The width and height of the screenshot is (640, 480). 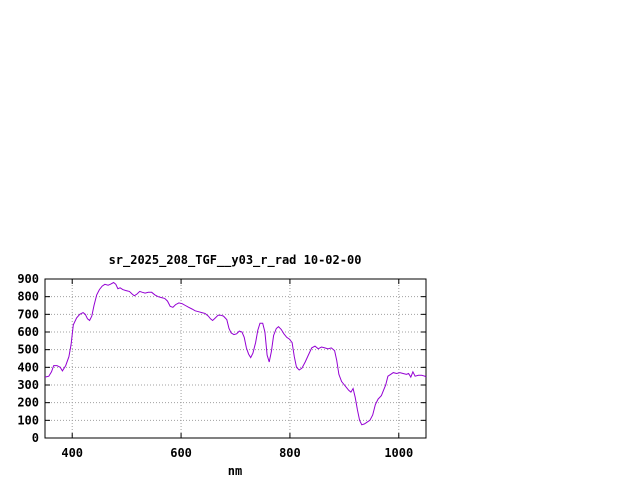 I want to click on y-tick-label: 400, so click(x=28, y=367).